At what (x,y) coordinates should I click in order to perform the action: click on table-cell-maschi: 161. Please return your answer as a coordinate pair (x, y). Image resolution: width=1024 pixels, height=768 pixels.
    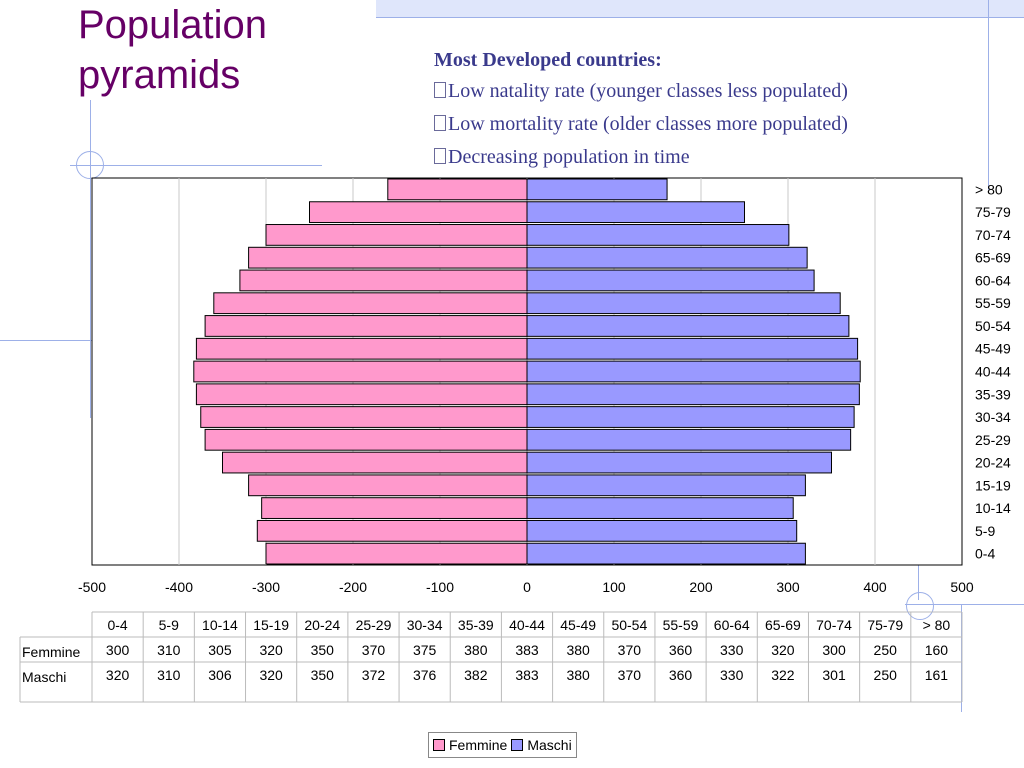
    Looking at the image, I should click on (937, 675).